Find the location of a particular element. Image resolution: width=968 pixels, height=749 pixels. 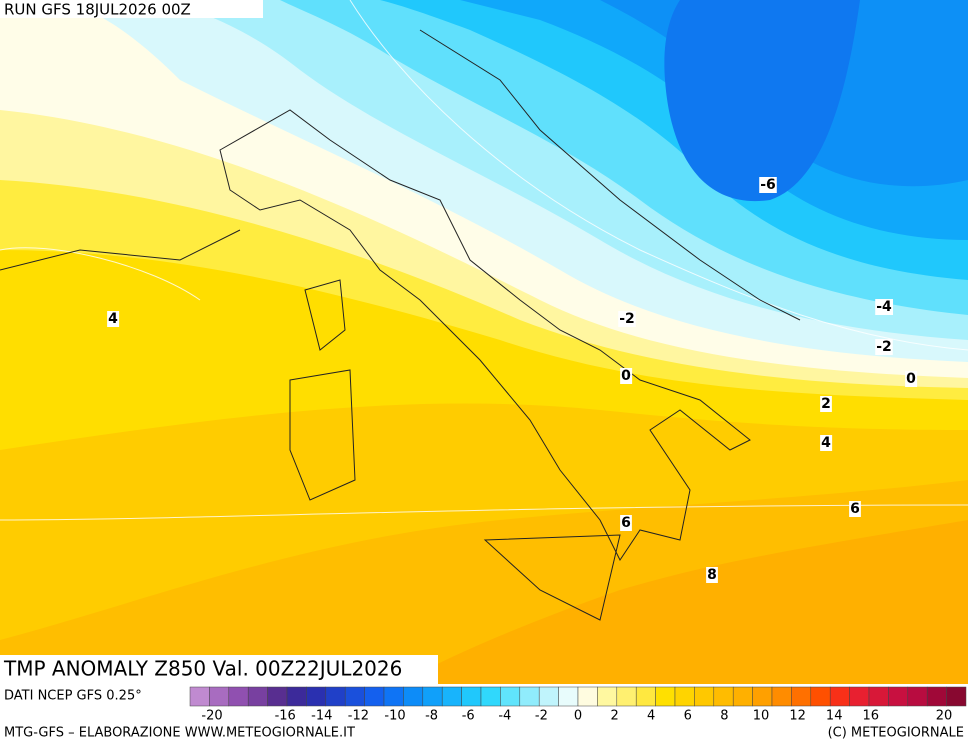

colorbar-label: 0 is located at coordinates (578, 716).